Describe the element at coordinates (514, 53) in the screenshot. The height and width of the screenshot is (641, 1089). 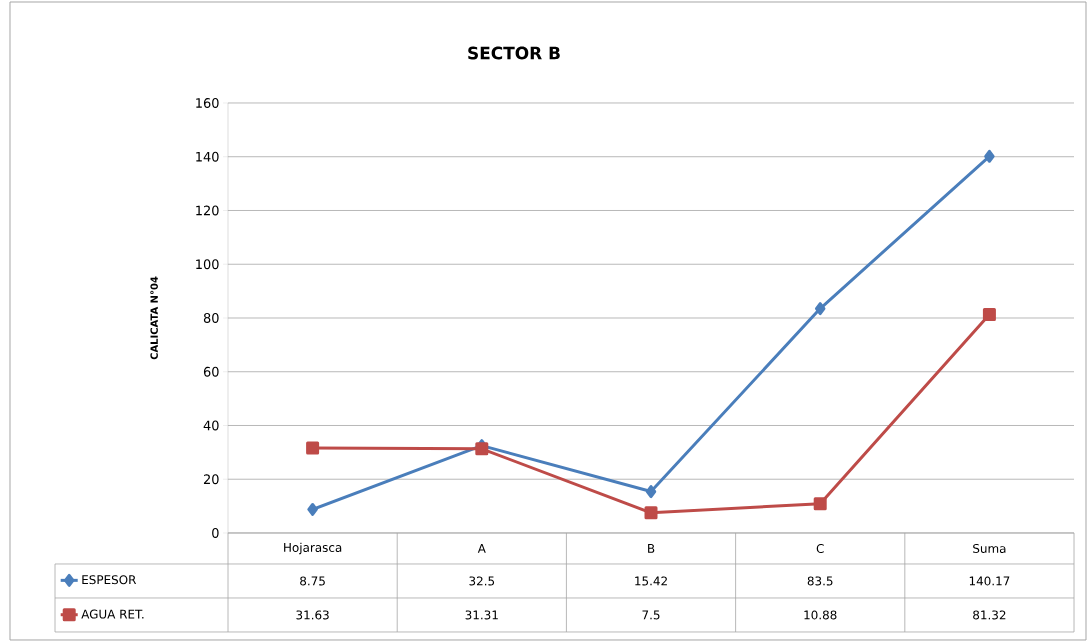
I see `chart-title: SECTOR B` at that location.